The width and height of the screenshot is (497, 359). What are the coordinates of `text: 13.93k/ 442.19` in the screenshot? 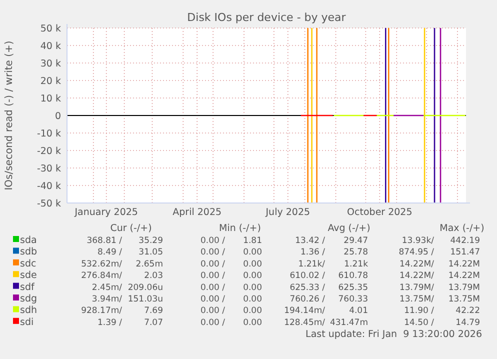 It's located at (441, 241).